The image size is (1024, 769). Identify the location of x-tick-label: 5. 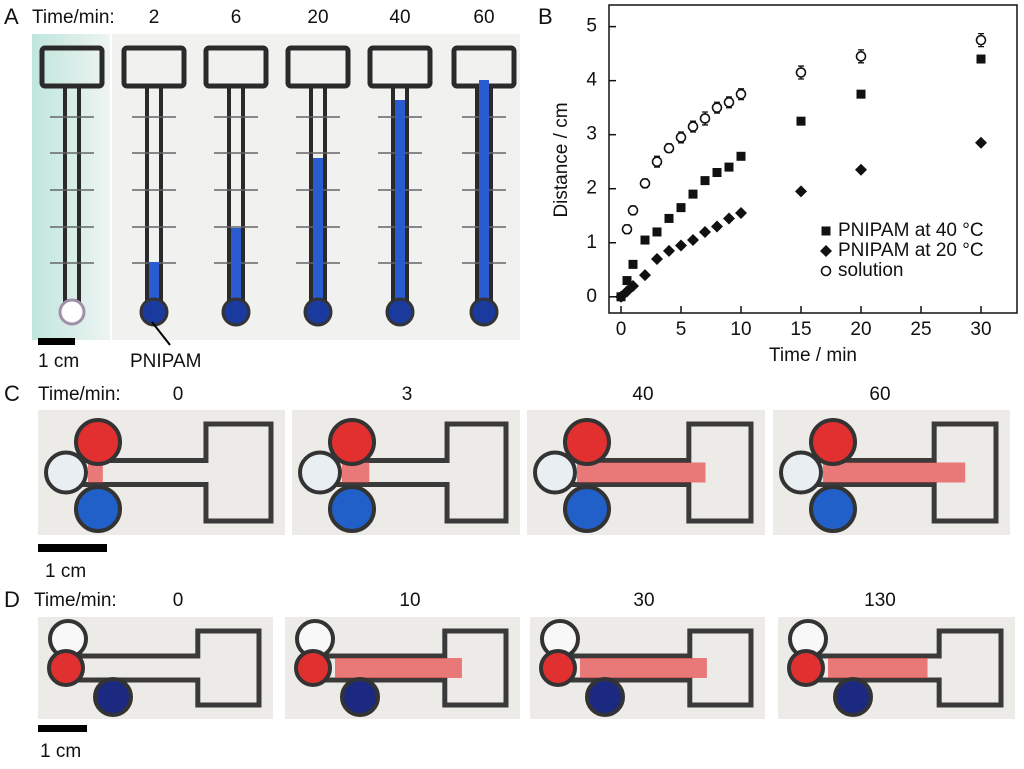
(681, 329).